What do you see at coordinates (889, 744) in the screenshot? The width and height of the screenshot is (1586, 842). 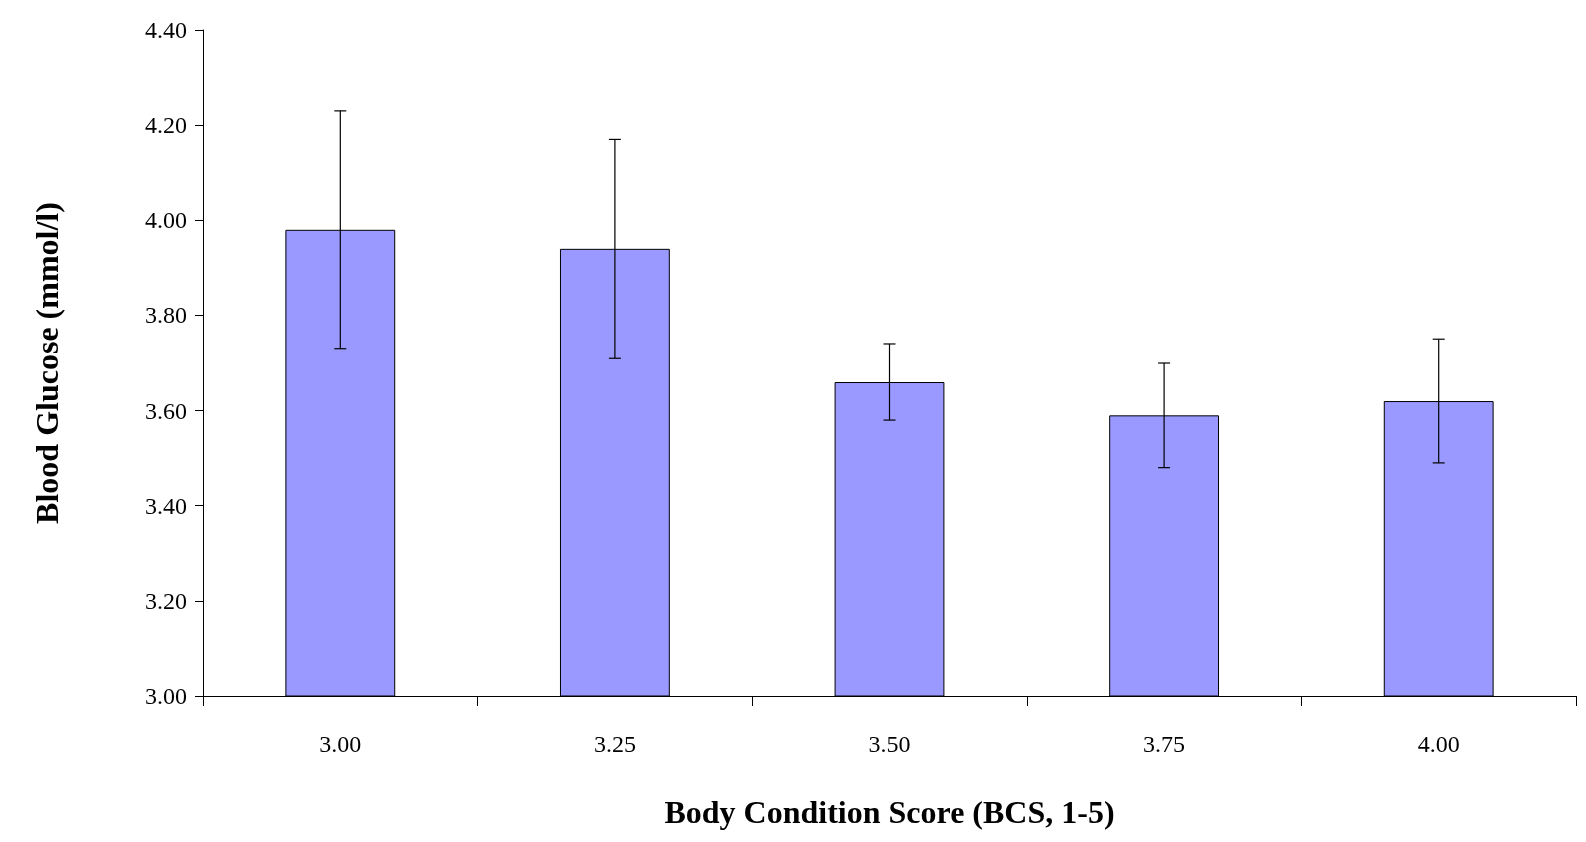 I see `x-tick-label: 3.50` at bounding box center [889, 744].